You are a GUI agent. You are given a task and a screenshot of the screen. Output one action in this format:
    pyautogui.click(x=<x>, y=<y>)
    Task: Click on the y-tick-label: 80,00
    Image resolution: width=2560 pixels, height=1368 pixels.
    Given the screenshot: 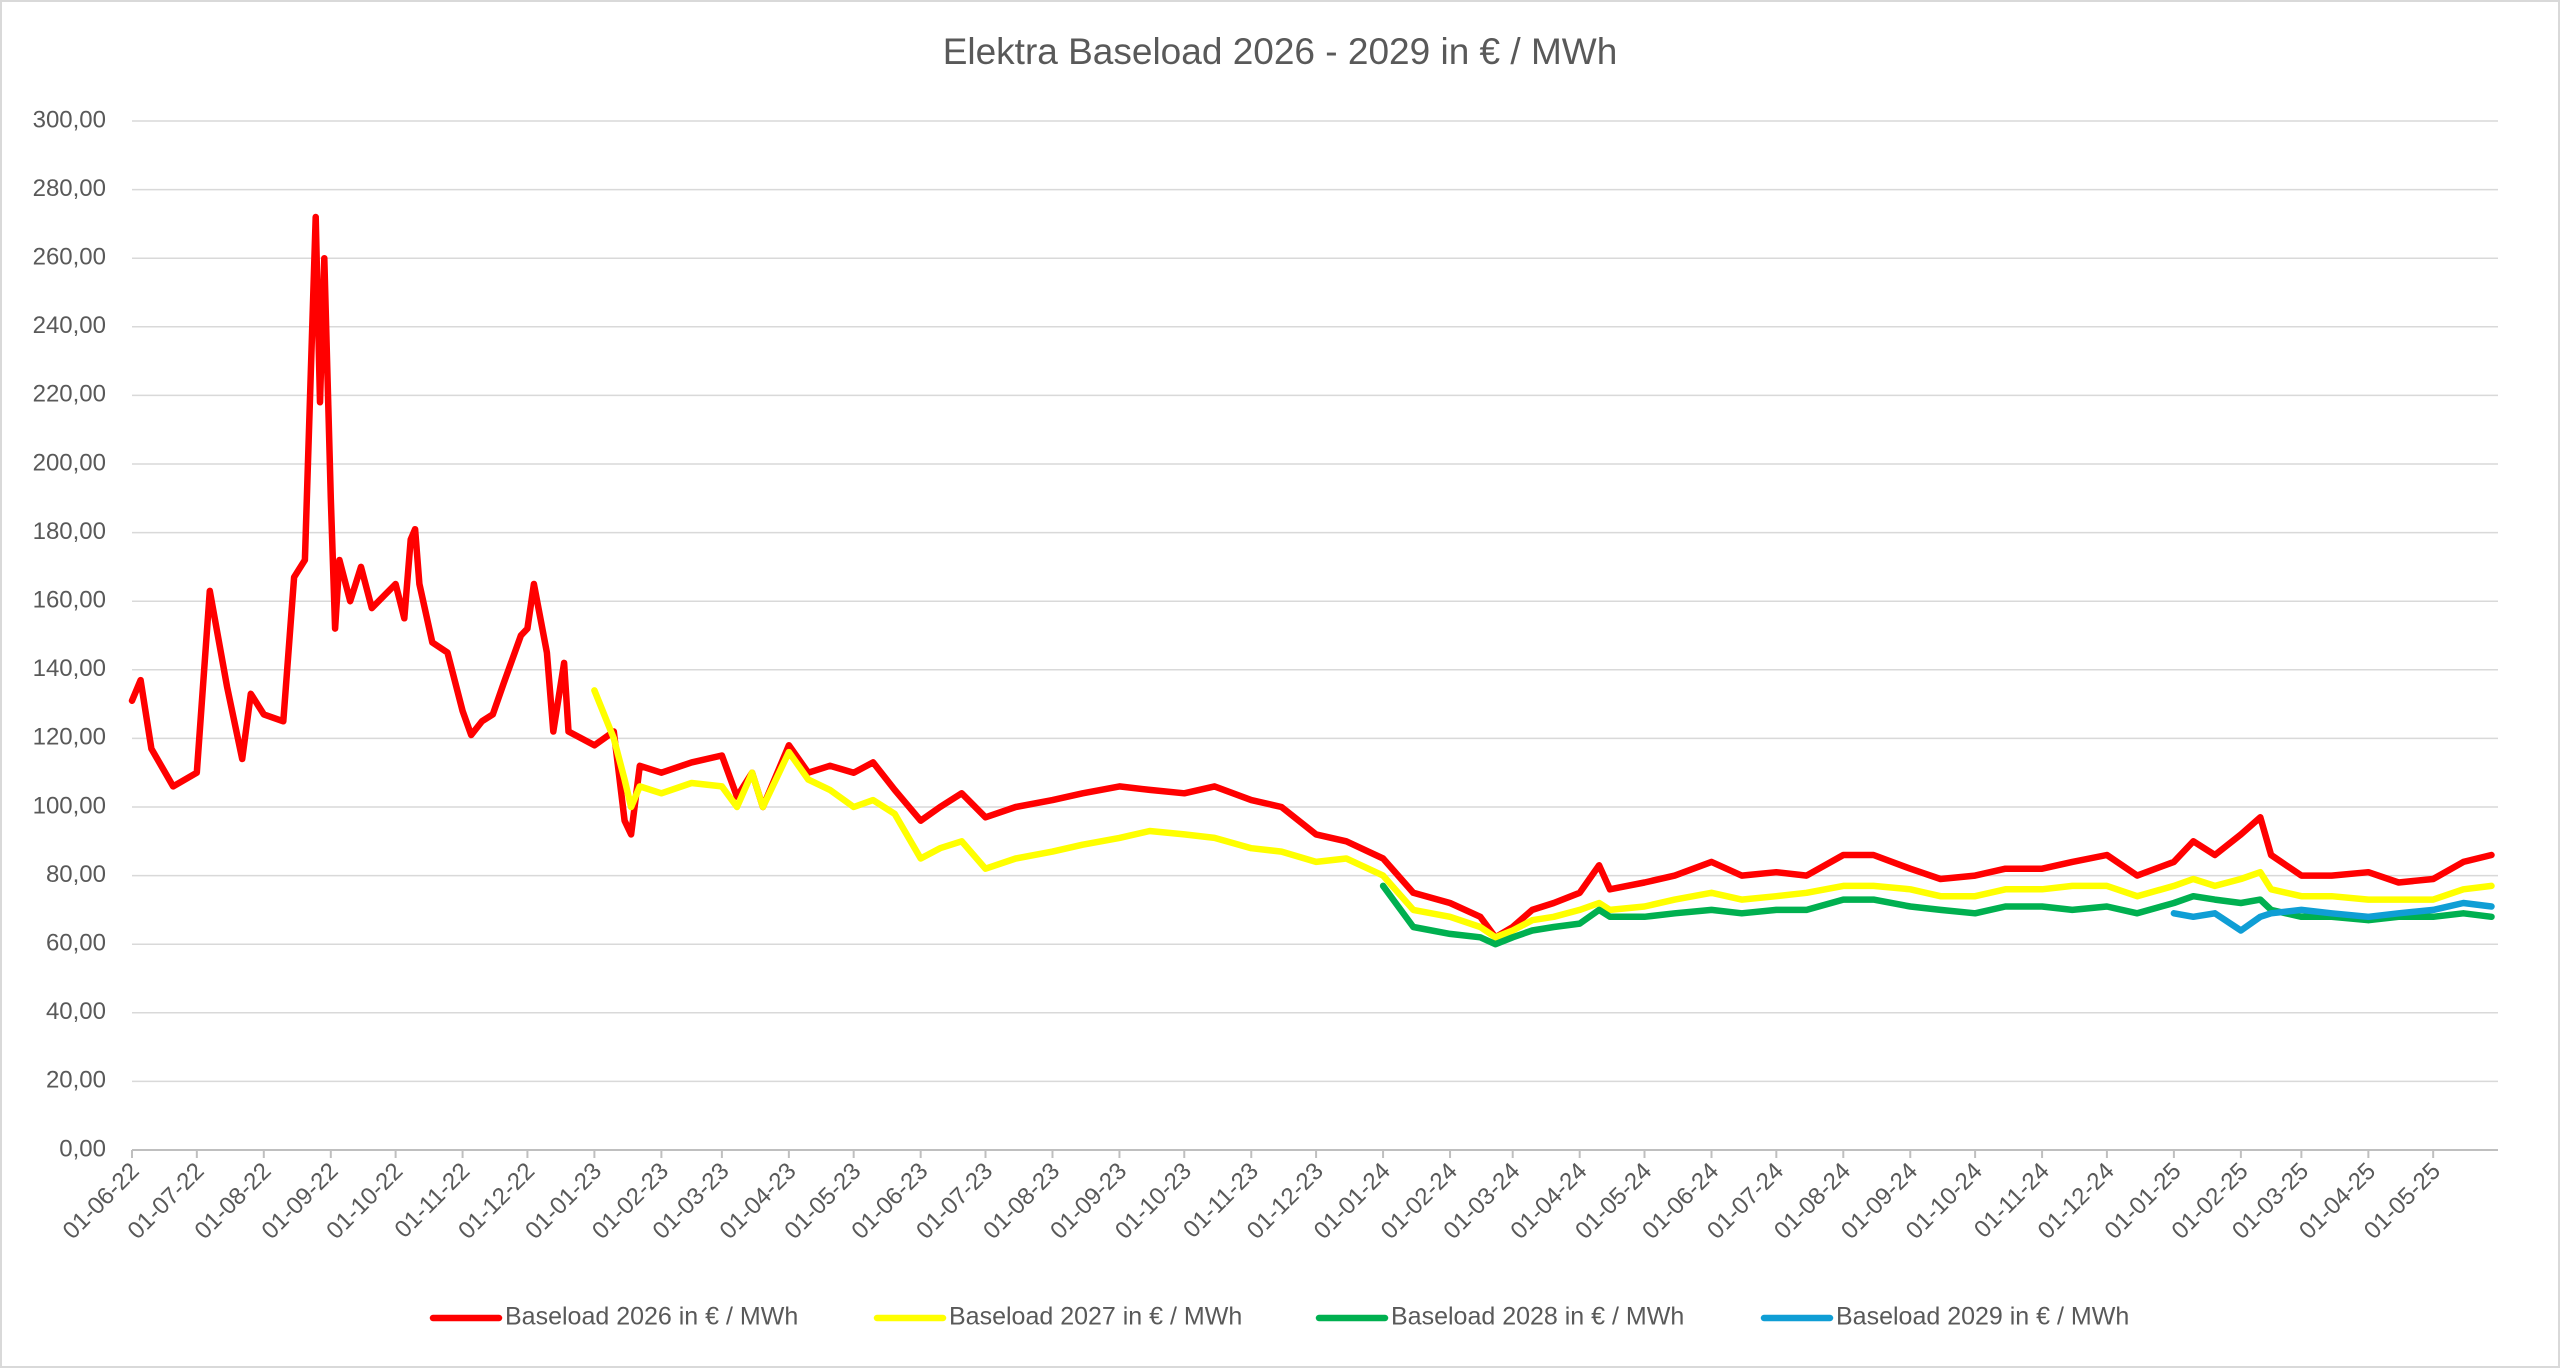 What is the action you would take?
    pyautogui.click(x=76, y=874)
    